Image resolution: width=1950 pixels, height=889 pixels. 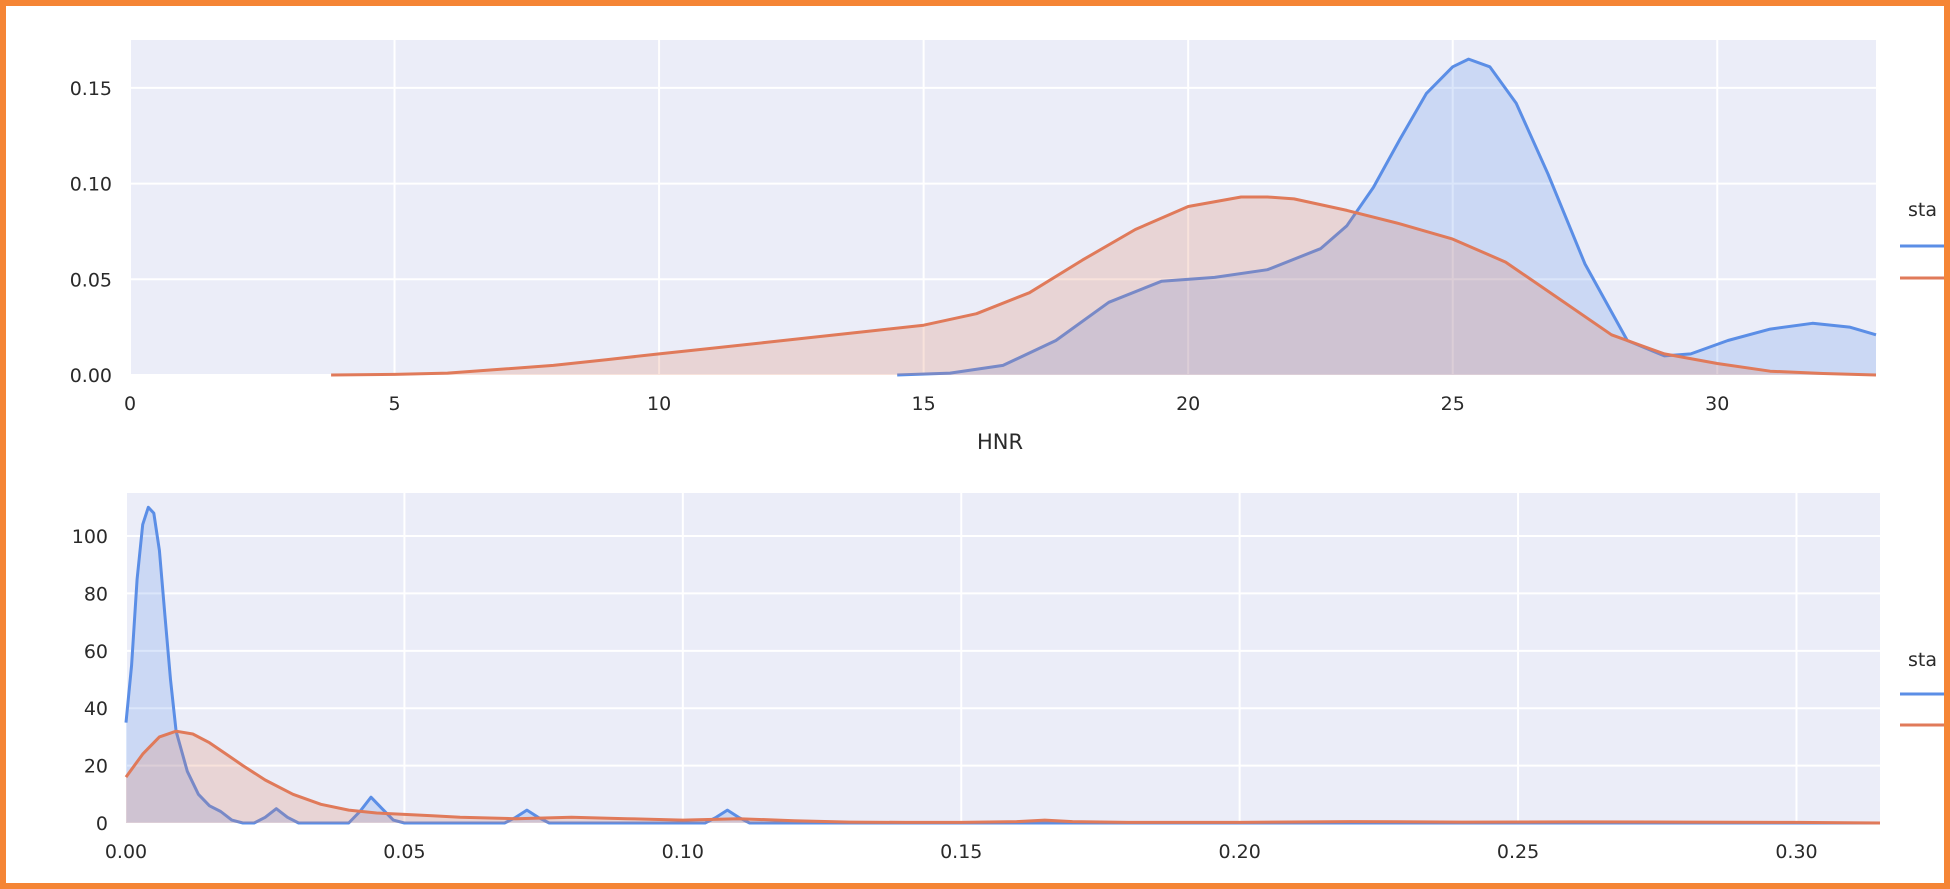 What do you see at coordinates (1796, 852) in the screenshot?
I see `x-tick-label: 0.30` at bounding box center [1796, 852].